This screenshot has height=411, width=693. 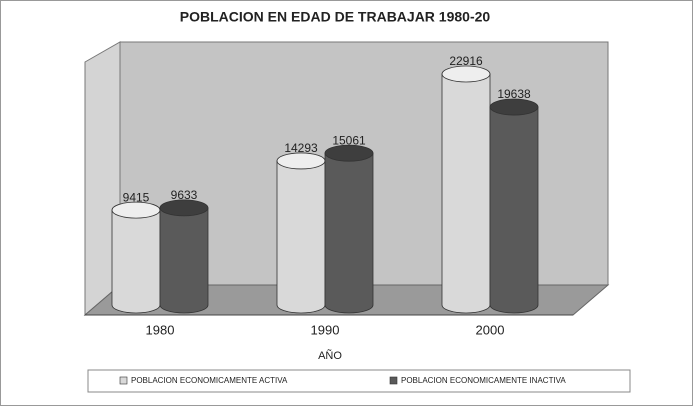 What do you see at coordinates (490, 329) in the screenshot?
I see `x-tick-label: 2000` at bounding box center [490, 329].